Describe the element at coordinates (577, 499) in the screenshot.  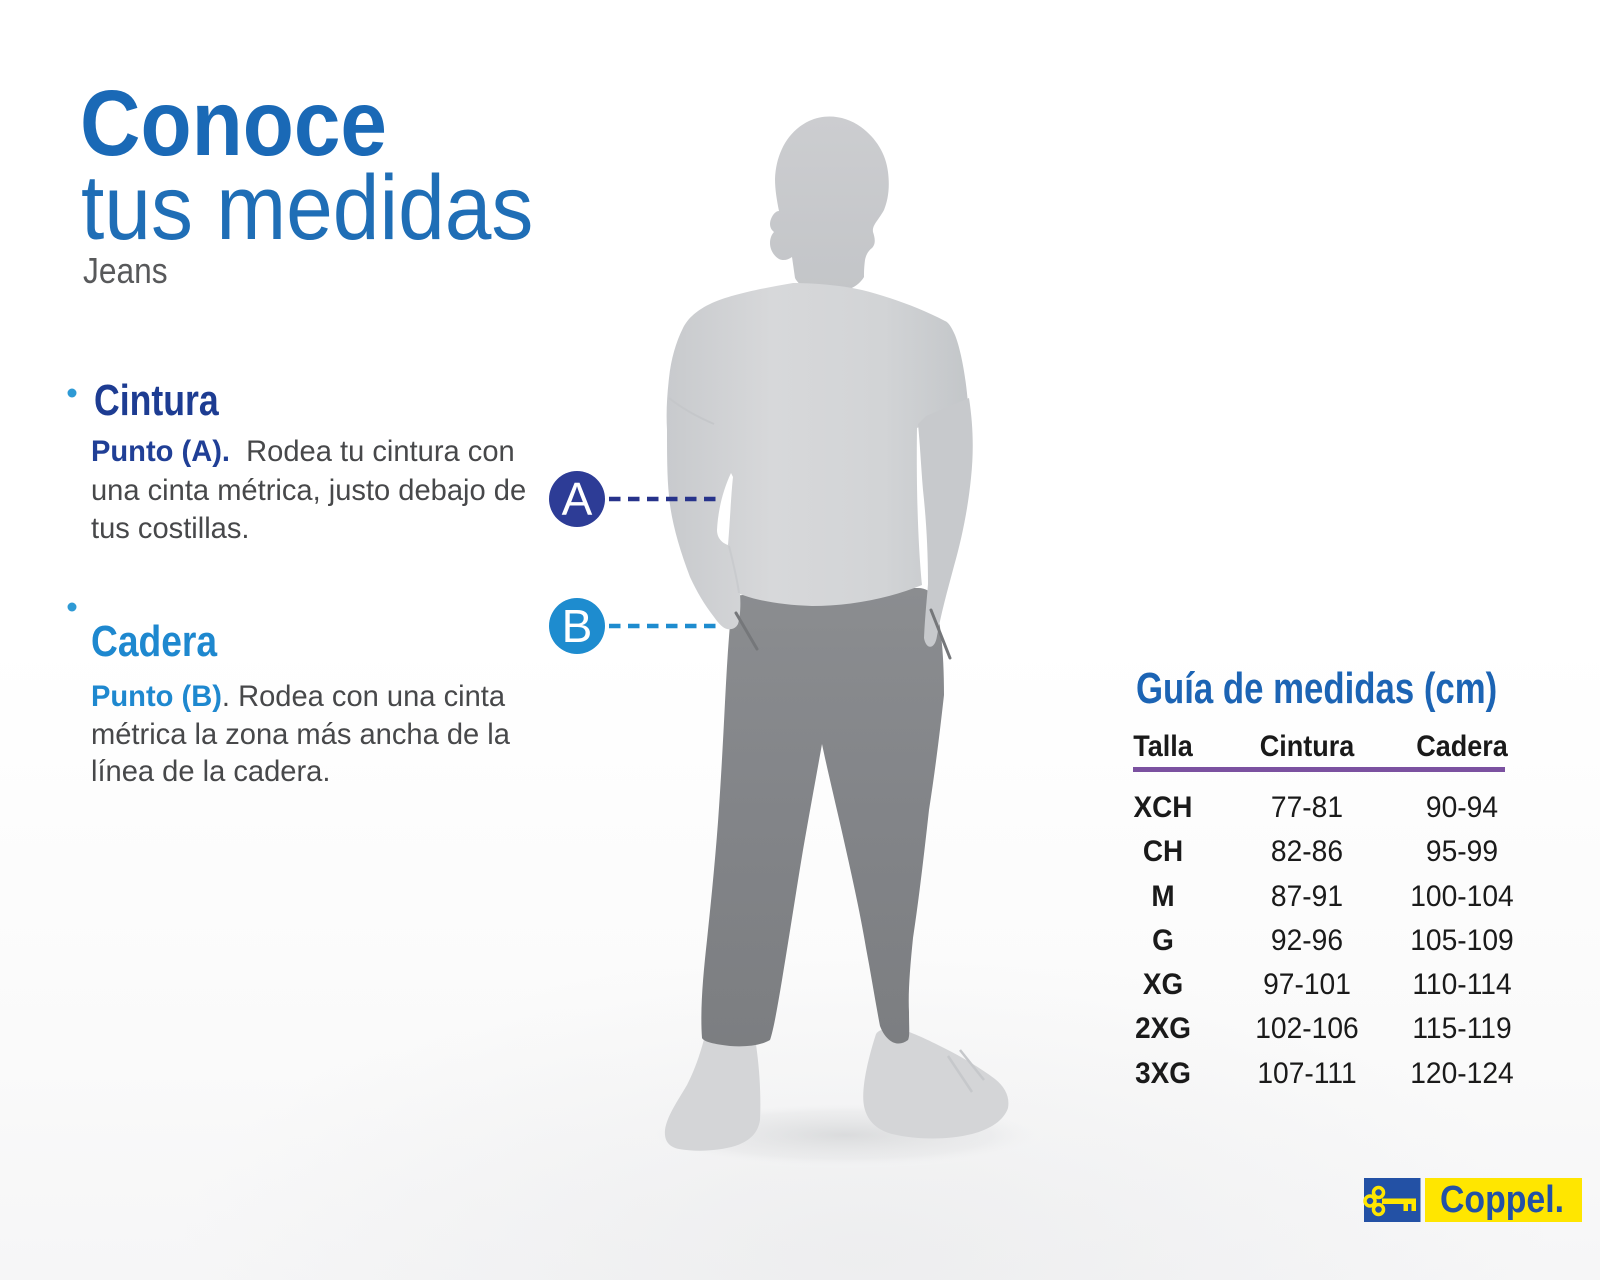
I see `svg-text: A` at that location.